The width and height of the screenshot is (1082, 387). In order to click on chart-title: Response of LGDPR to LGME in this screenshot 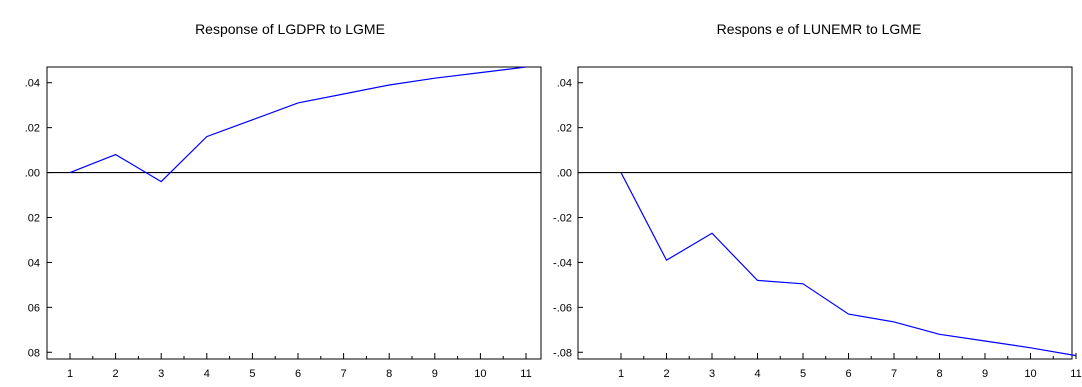, I will do `click(290, 29)`.